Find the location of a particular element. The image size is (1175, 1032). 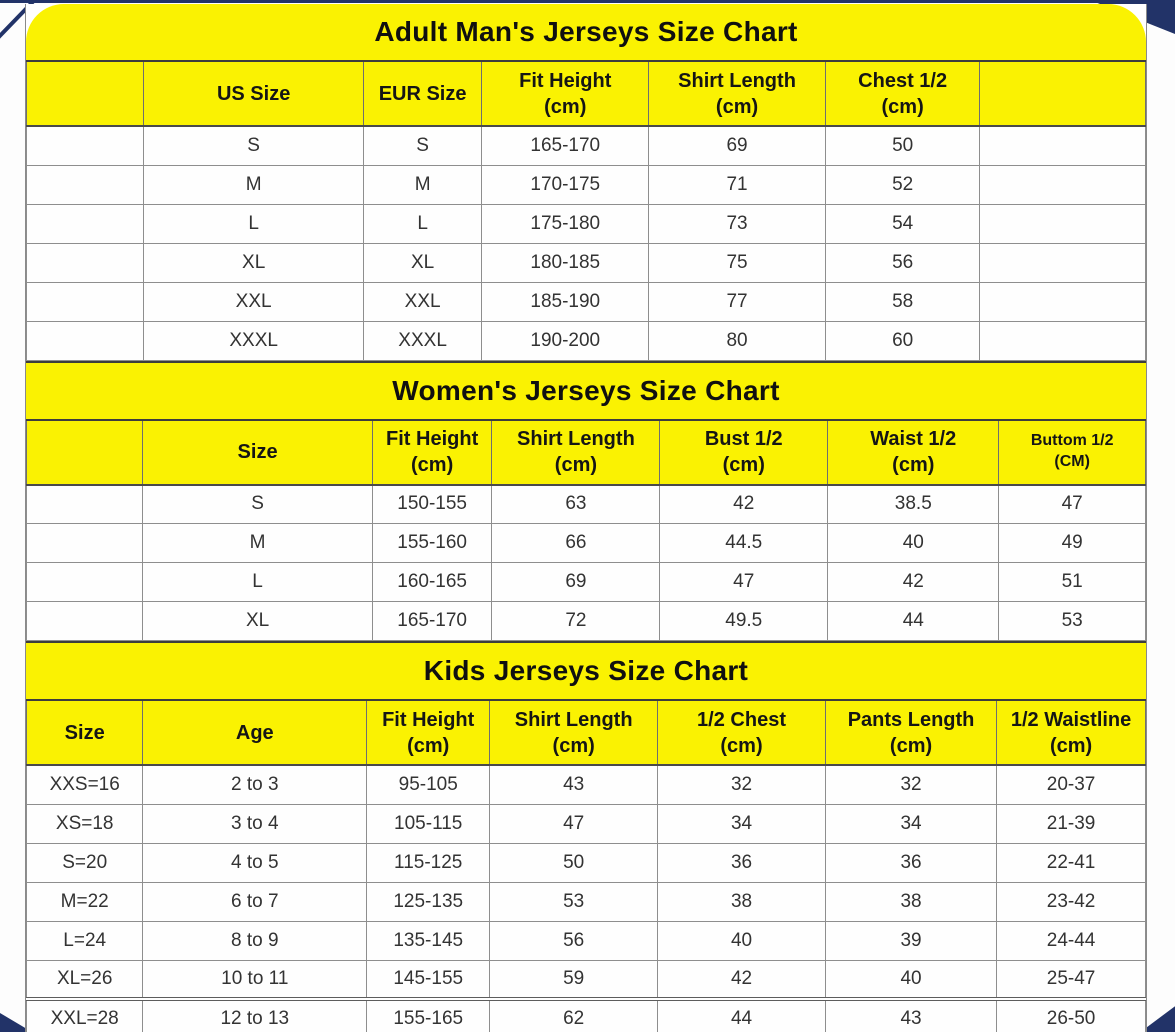

cell: 10 to 11 is located at coordinates (255, 979).